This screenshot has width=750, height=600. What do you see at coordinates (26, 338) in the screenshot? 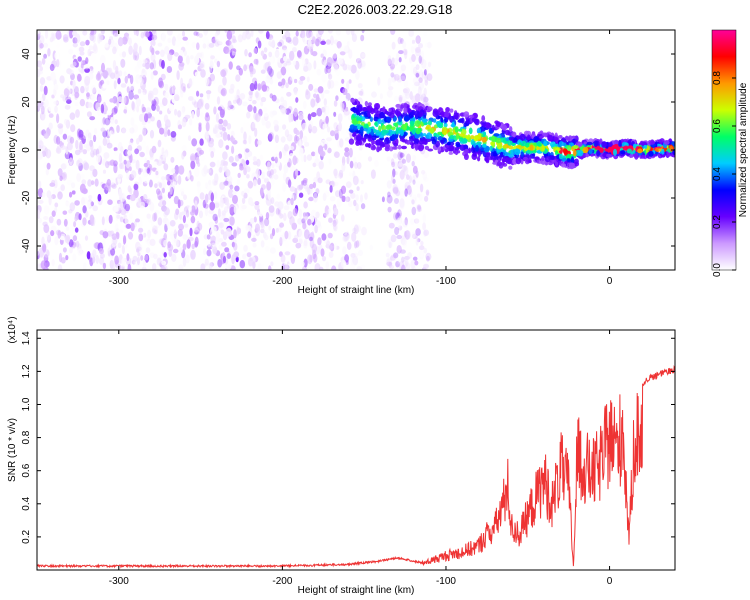
I see `snr-y-tick-label: 1.4` at bounding box center [26, 338].